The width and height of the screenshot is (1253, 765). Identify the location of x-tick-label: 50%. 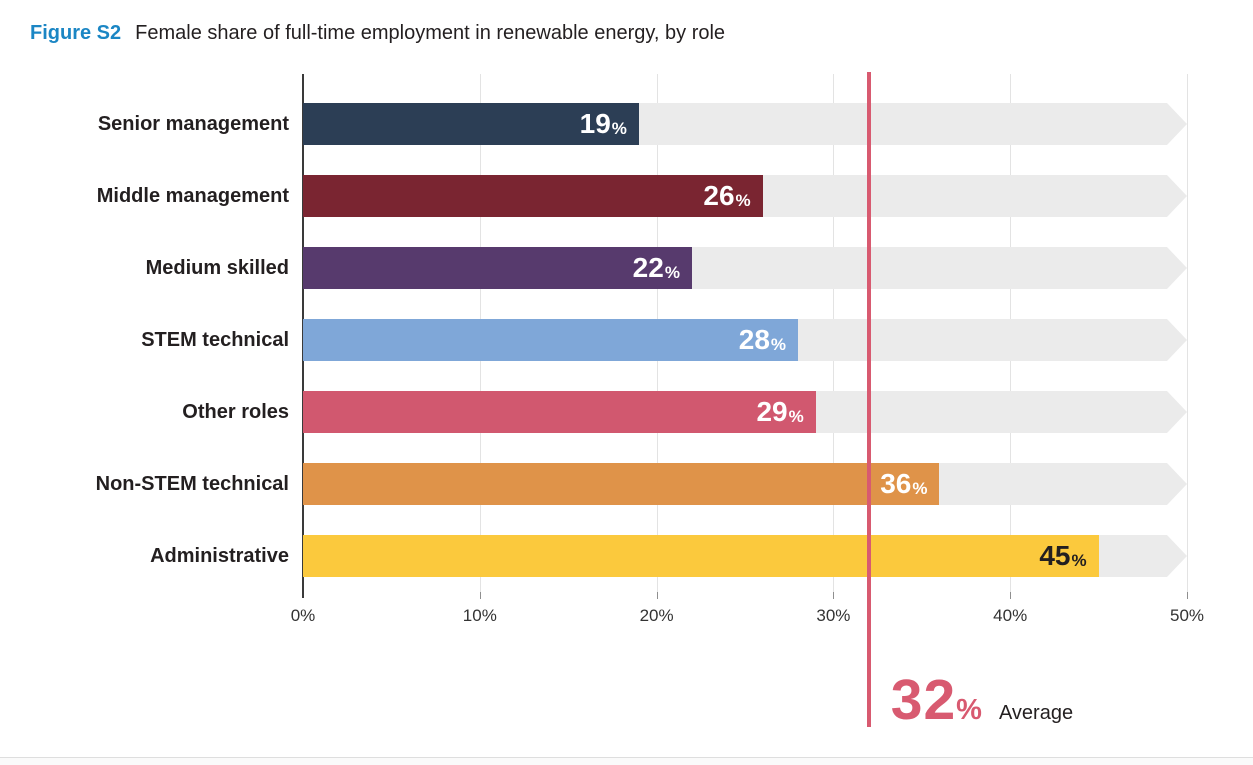
(1187, 615).